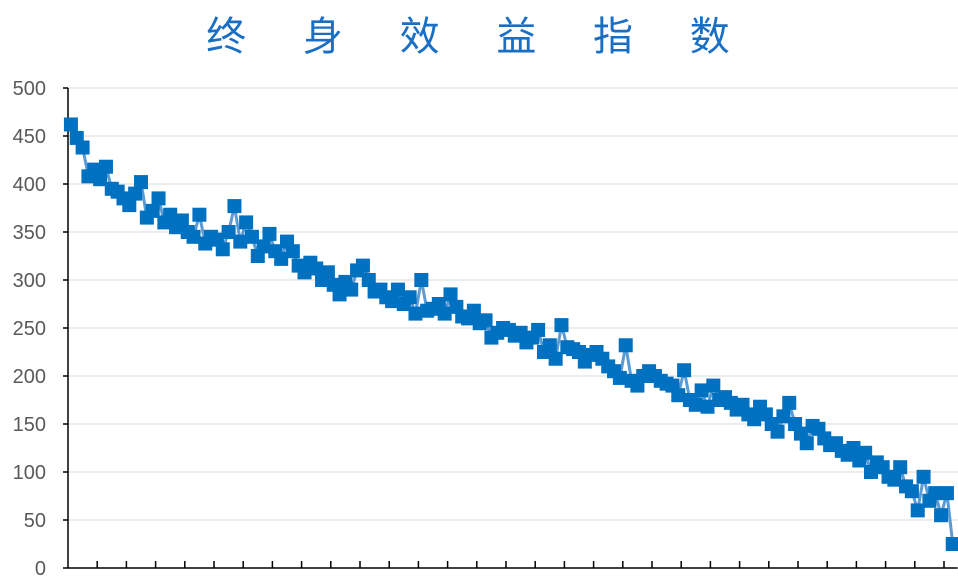 The height and width of the screenshot is (580, 958). Describe the element at coordinates (35, 521) in the screenshot. I see `y-tick-label: 50` at that location.